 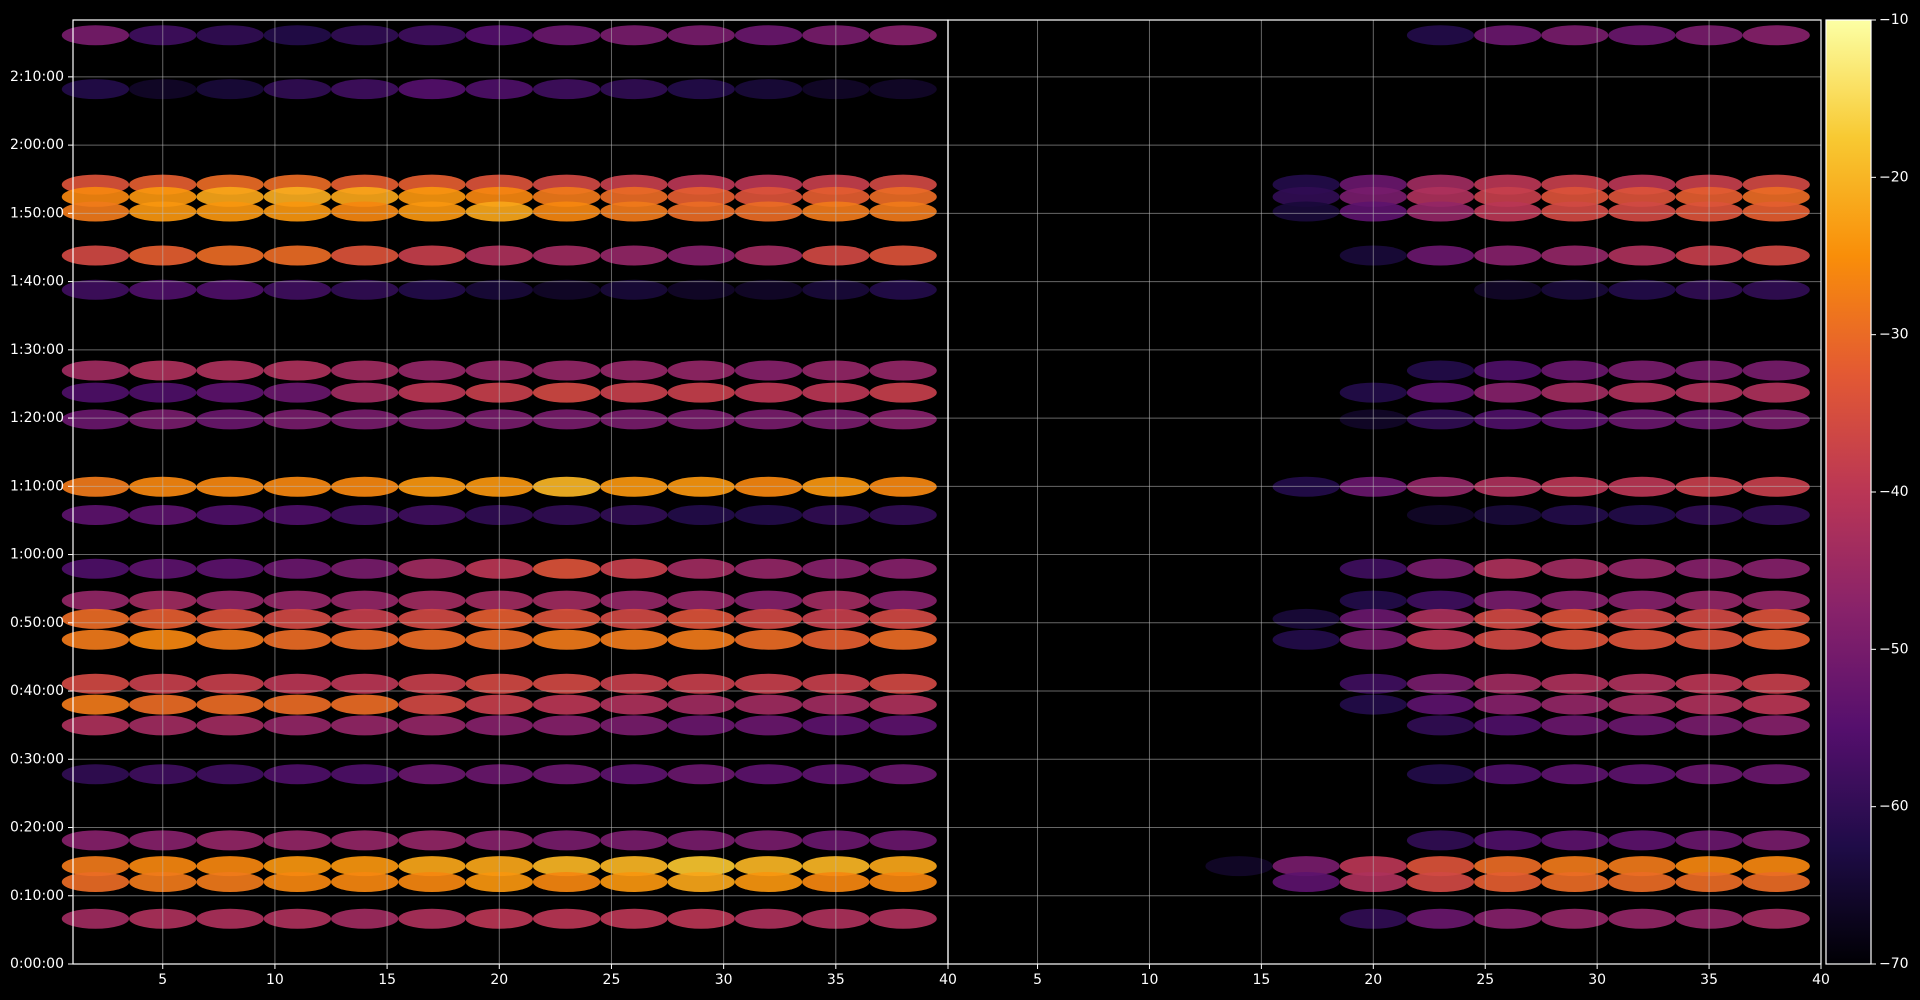 I want to click on y-tick-label: 0:30:00, so click(x=37, y=759).